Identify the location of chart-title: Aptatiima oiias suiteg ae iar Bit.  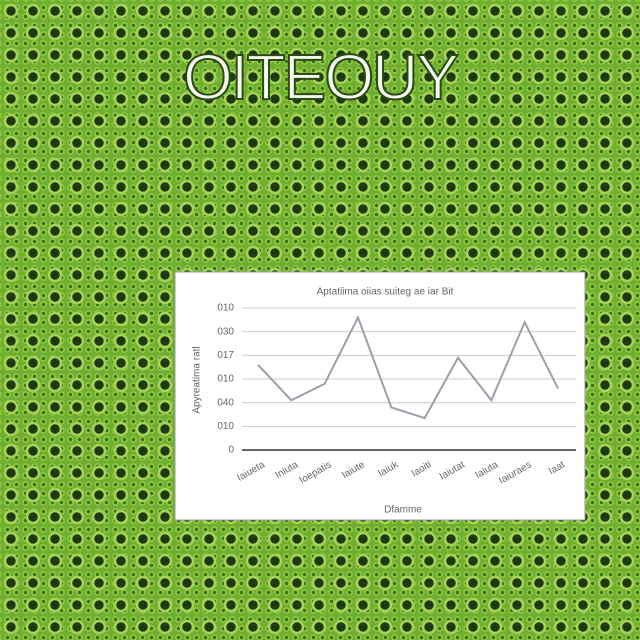
(385, 292).